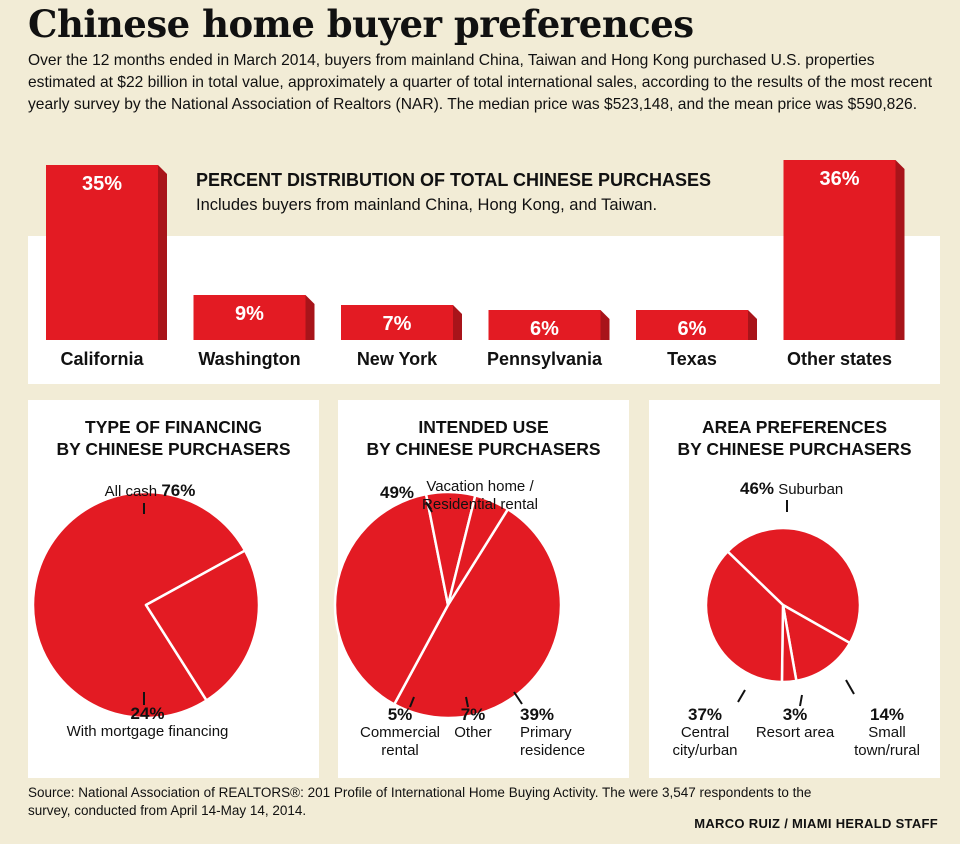  What do you see at coordinates (839, 179) in the screenshot?
I see `bar-value-label: 36%` at bounding box center [839, 179].